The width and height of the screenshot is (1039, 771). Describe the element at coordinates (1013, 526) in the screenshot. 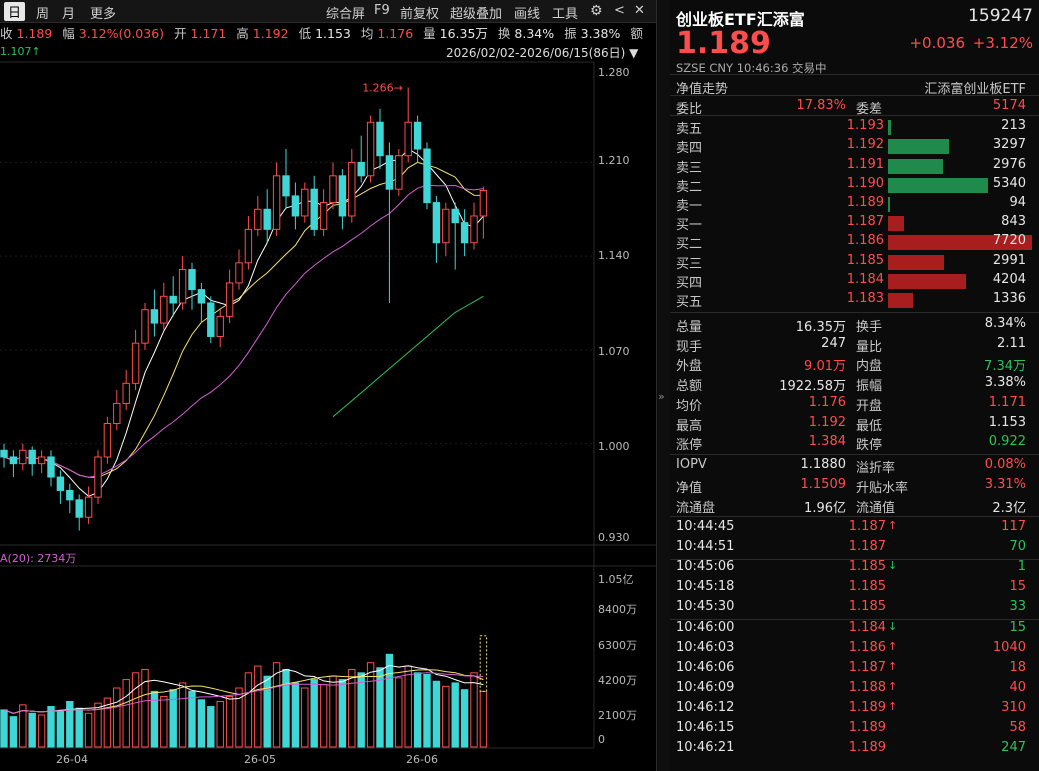

I see `tick-volume: 117` at that location.